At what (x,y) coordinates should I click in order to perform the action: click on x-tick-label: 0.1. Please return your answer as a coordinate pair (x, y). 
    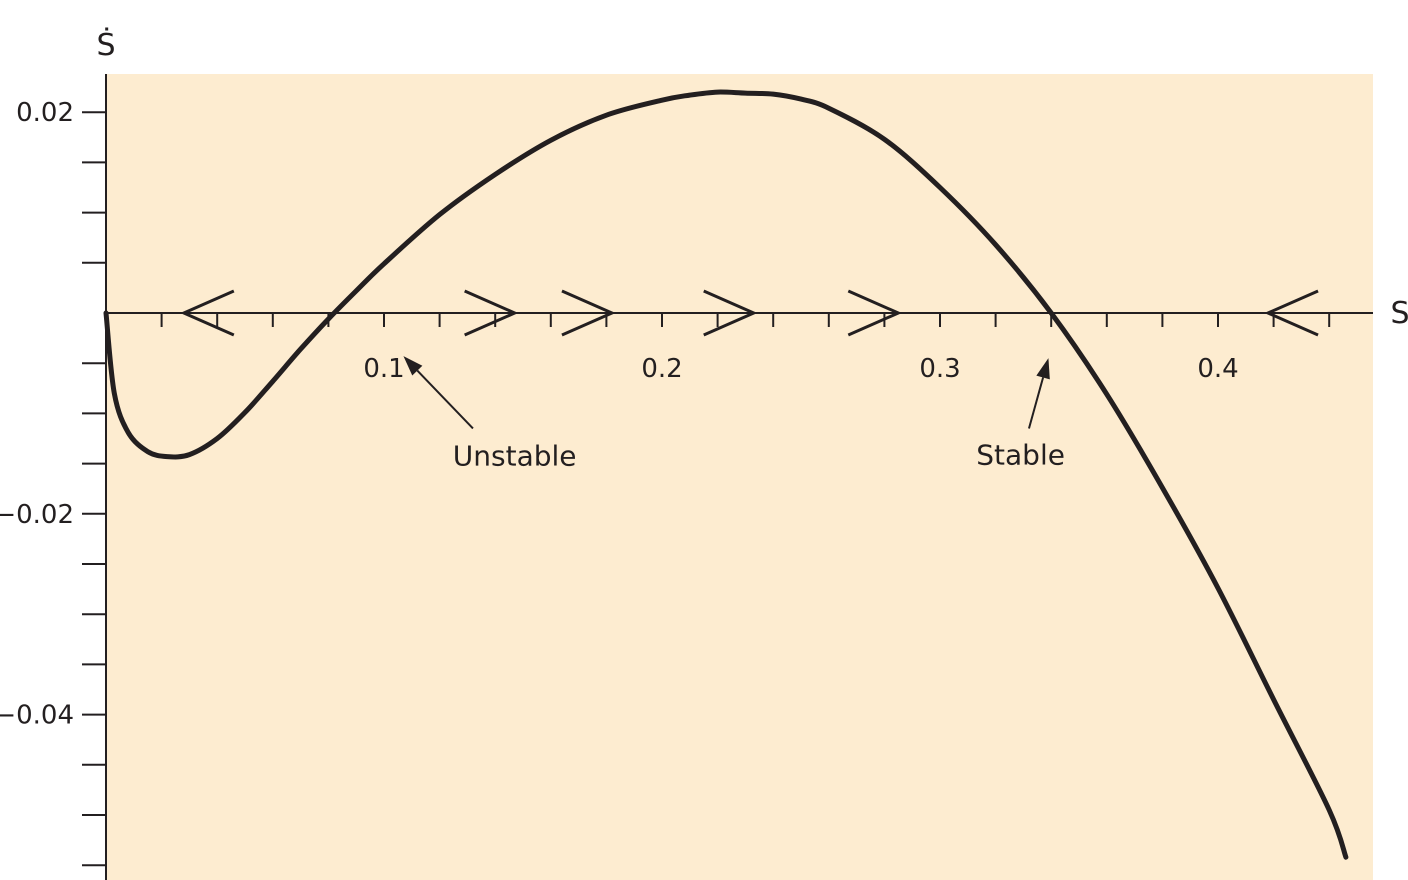
    Looking at the image, I should click on (383, 369).